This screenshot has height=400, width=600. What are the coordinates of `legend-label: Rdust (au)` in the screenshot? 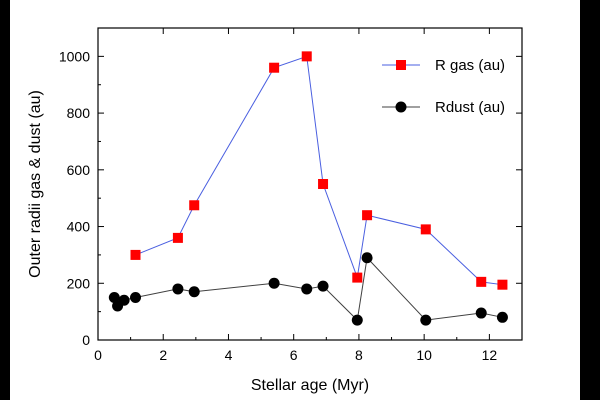 It's located at (470, 107).